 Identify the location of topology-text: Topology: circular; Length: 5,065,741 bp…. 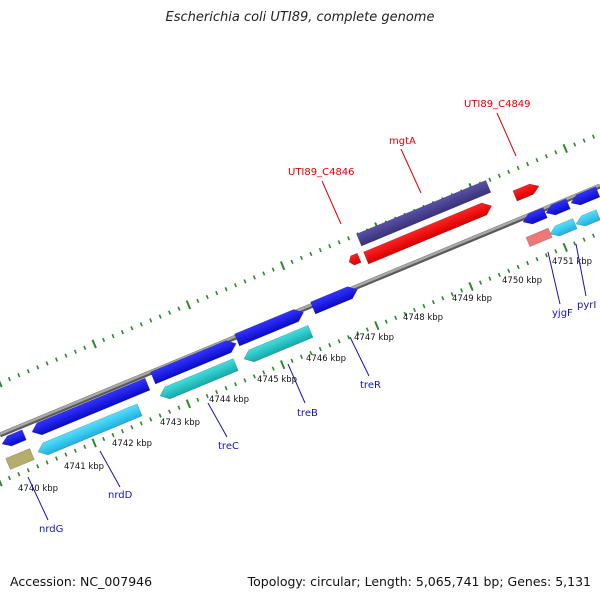
(419, 581).